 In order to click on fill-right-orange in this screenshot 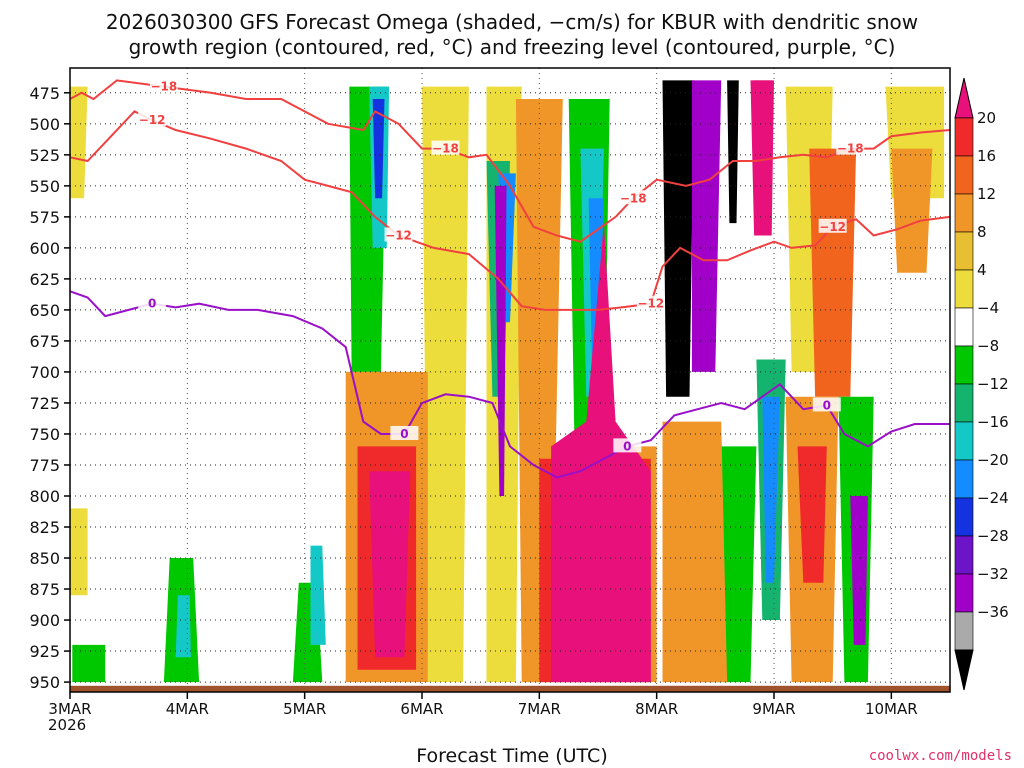, I will do `click(912, 210)`.